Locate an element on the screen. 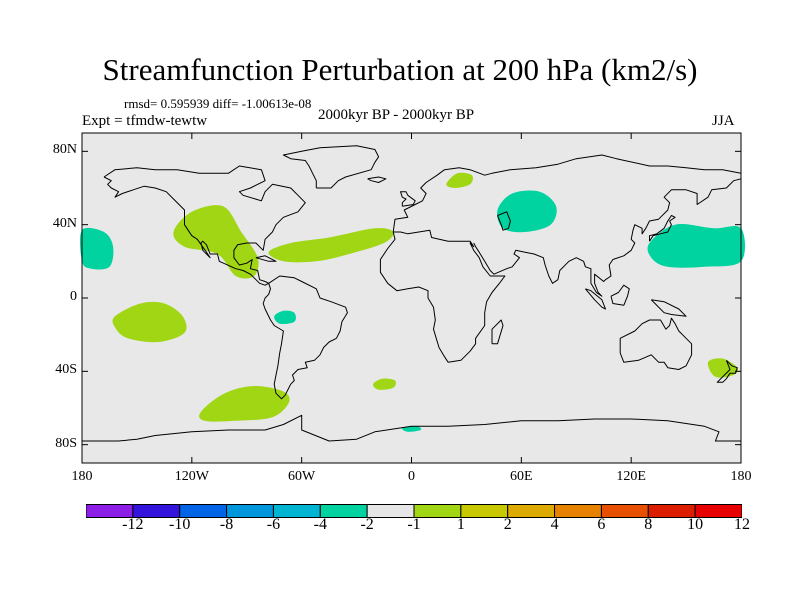  stats-line: rmsd= 0.595939 diff= -1.00613e-08 is located at coordinates (218, 103).